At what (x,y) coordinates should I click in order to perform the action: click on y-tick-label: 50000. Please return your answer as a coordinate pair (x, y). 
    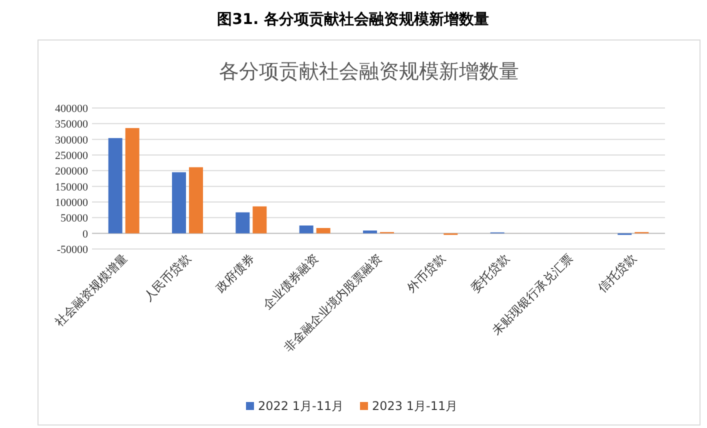
    Looking at the image, I should click on (74, 218).